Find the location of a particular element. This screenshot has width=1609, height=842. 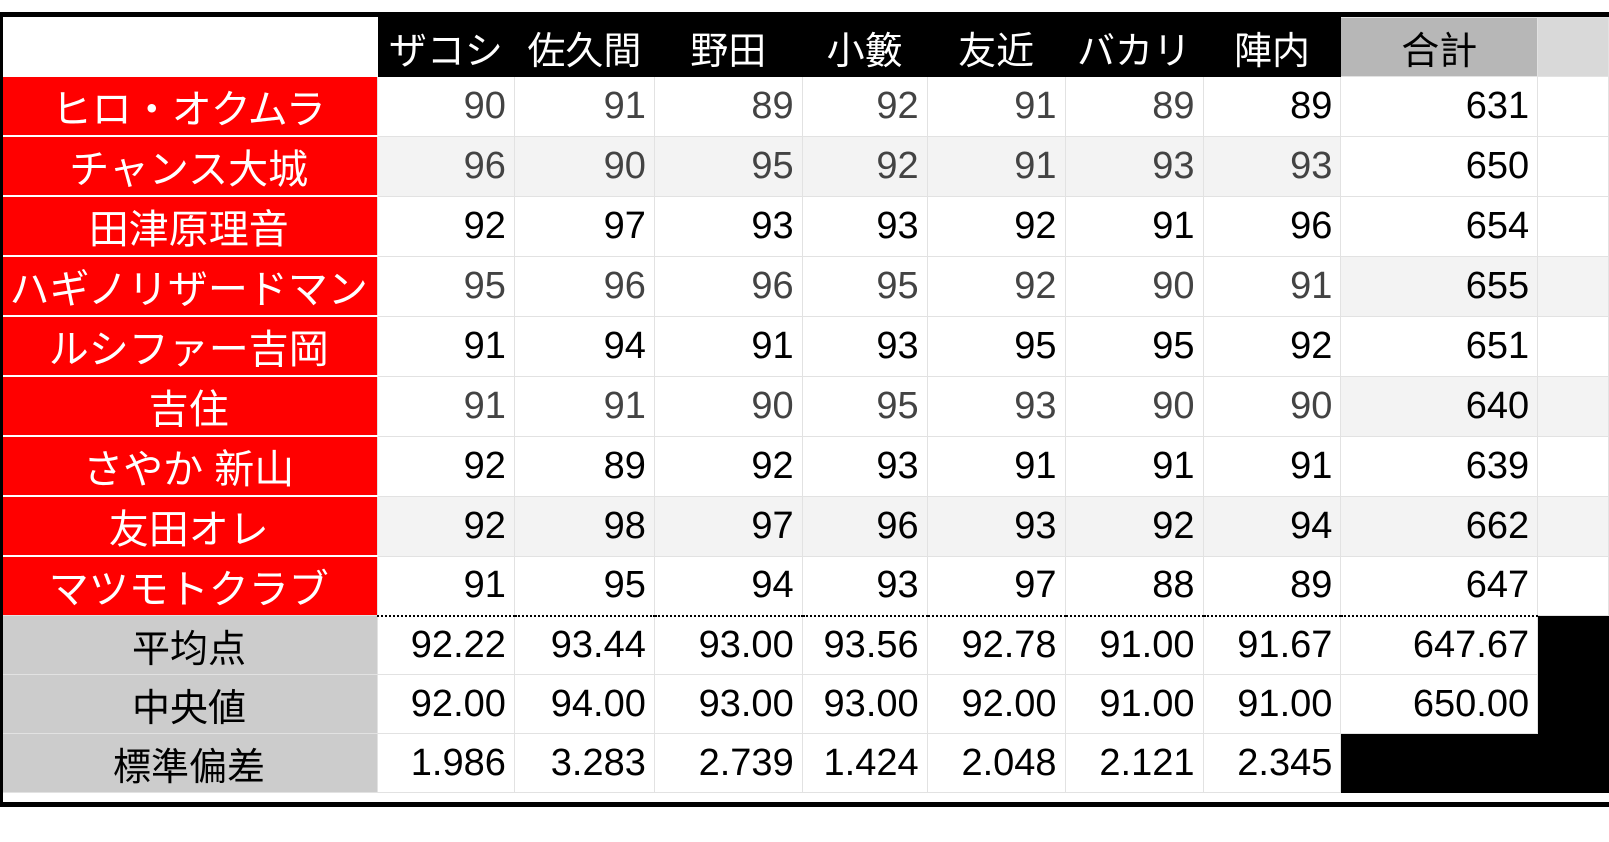

score-cell: 88 is located at coordinates (1134, 586).